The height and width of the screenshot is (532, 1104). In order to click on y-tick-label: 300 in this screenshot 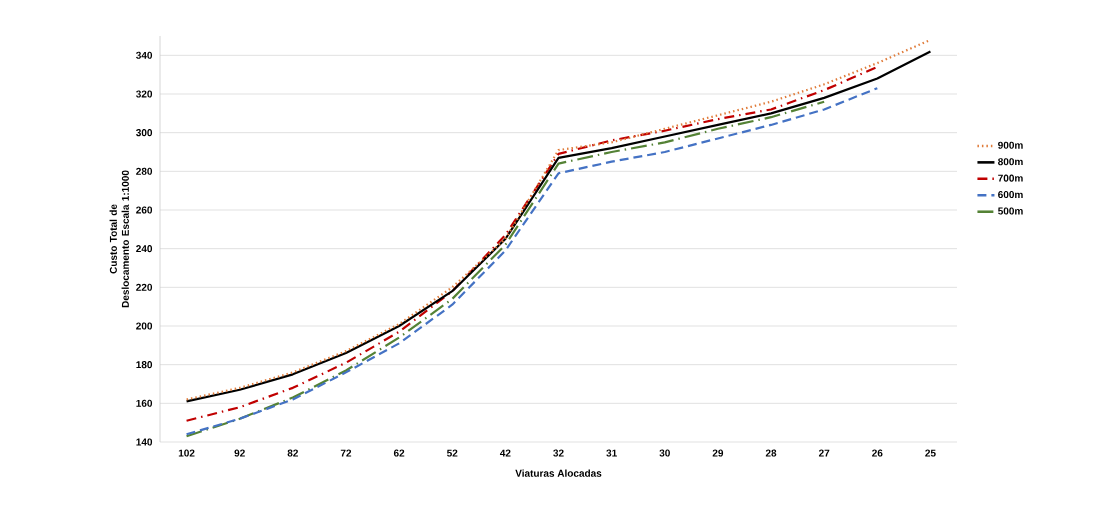, I will do `click(144, 133)`.